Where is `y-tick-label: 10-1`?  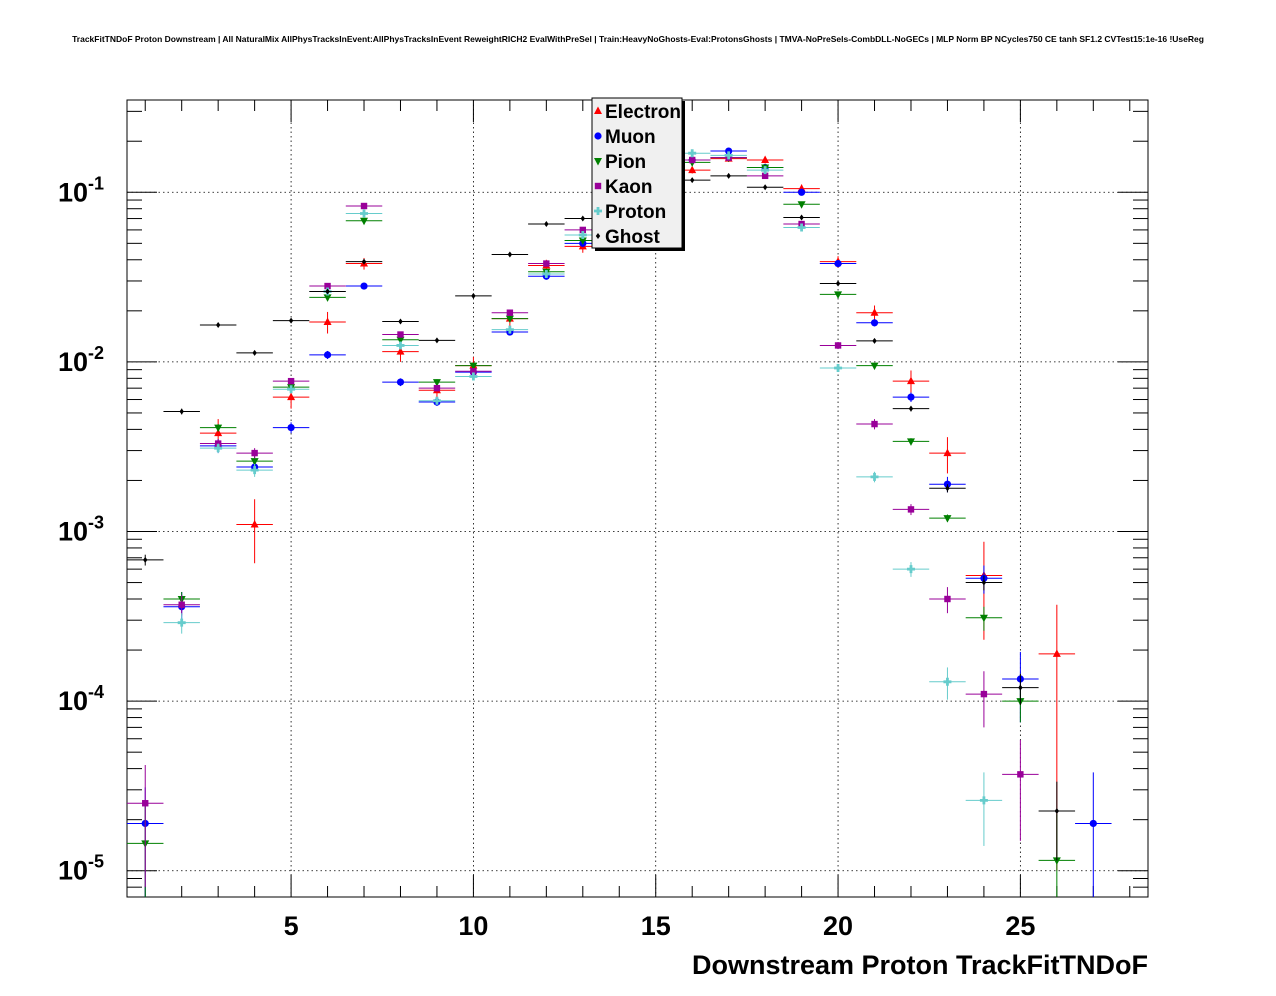 y-tick-label: 10-1 is located at coordinates (81, 190).